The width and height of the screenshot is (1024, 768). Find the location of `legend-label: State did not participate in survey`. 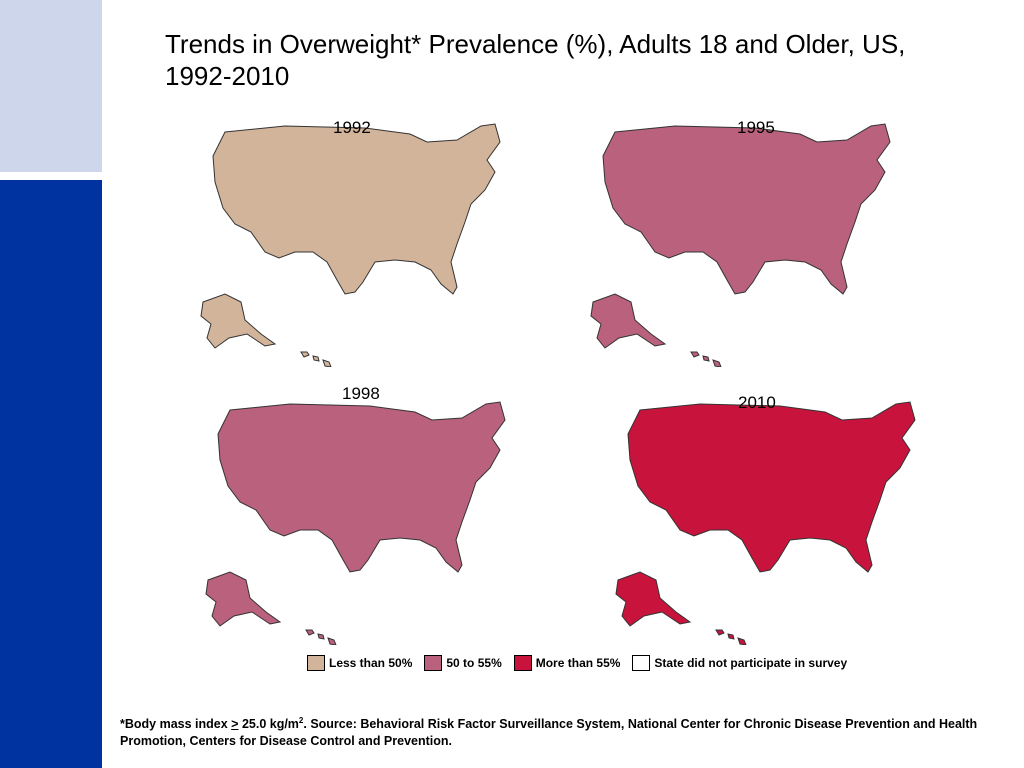

legend-label: State did not participate in survey is located at coordinates (751, 663).